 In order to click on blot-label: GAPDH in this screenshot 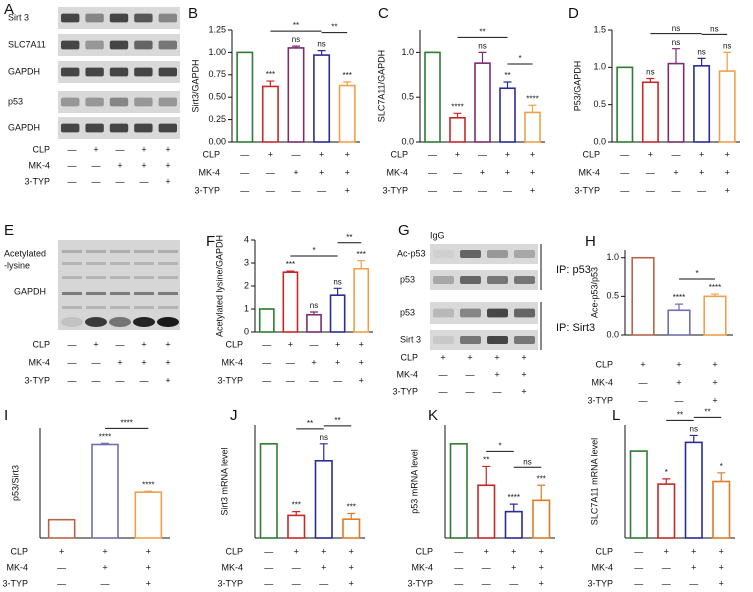, I will do `click(30, 291)`.